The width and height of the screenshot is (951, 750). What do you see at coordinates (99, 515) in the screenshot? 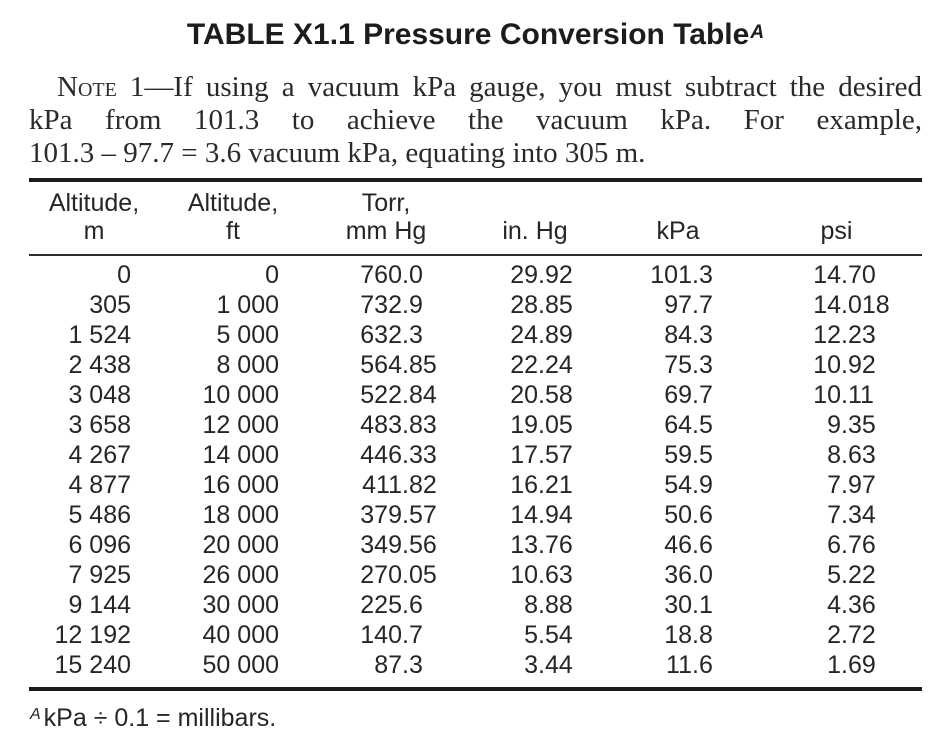
I see `table-cell: 5 486` at bounding box center [99, 515].